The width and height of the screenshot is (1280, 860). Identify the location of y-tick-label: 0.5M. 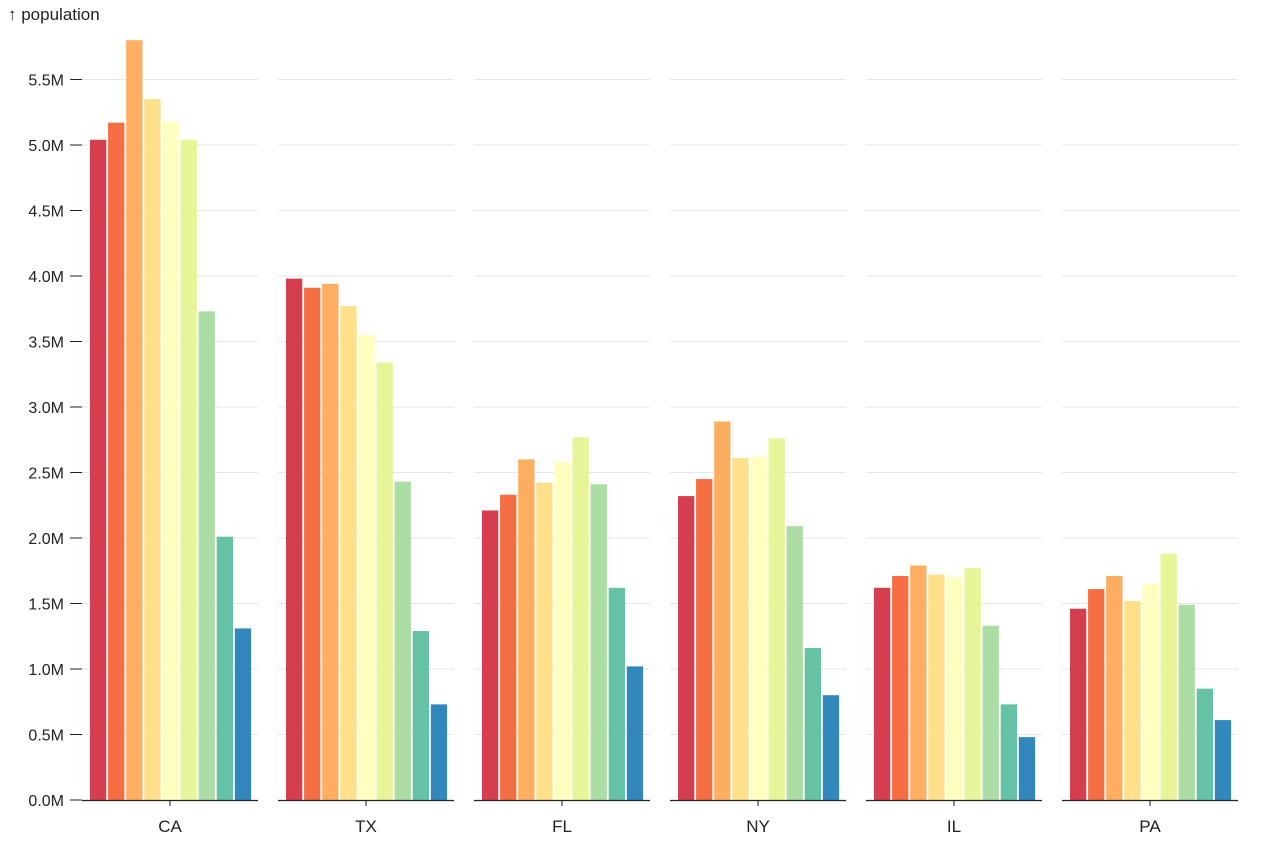
(46, 736).